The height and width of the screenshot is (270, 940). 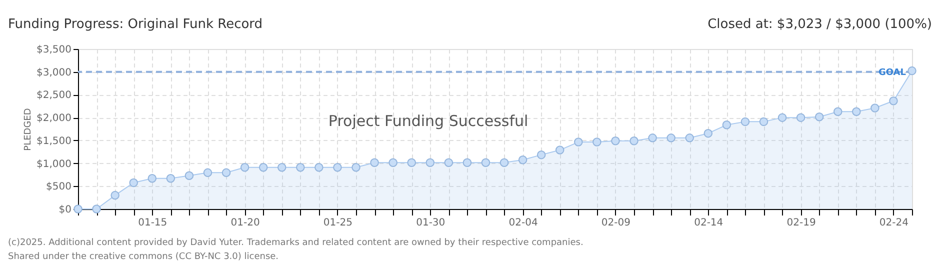 What do you see at coordinates (431, 223) in the screenshot?
I see `x-tick-label: 01-30` at bounding box center [431, 223].